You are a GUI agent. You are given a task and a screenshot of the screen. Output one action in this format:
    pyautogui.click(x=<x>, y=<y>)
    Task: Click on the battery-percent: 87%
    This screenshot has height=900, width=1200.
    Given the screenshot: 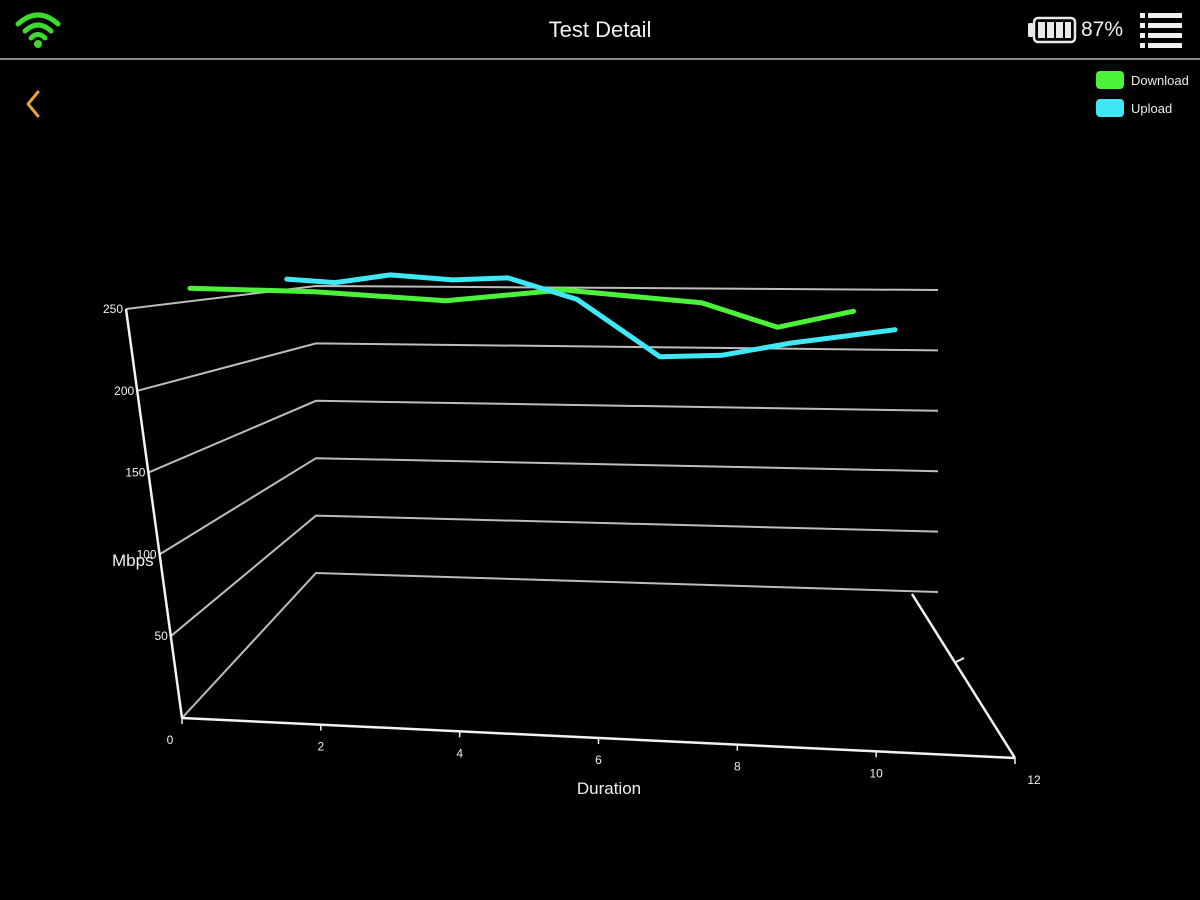 What is the action you would take?
    pyautogui.click(x=1102, y=29)
    